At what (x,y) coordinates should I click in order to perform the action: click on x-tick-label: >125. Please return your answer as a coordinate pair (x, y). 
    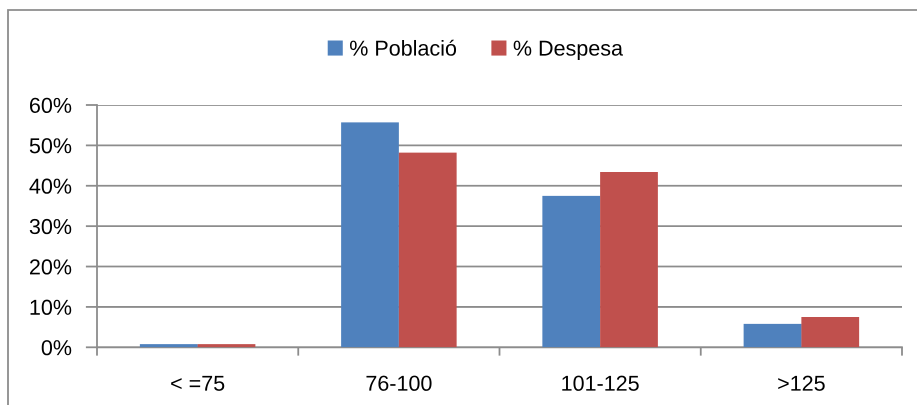
    Looking at the image, I should click on (801, 383).